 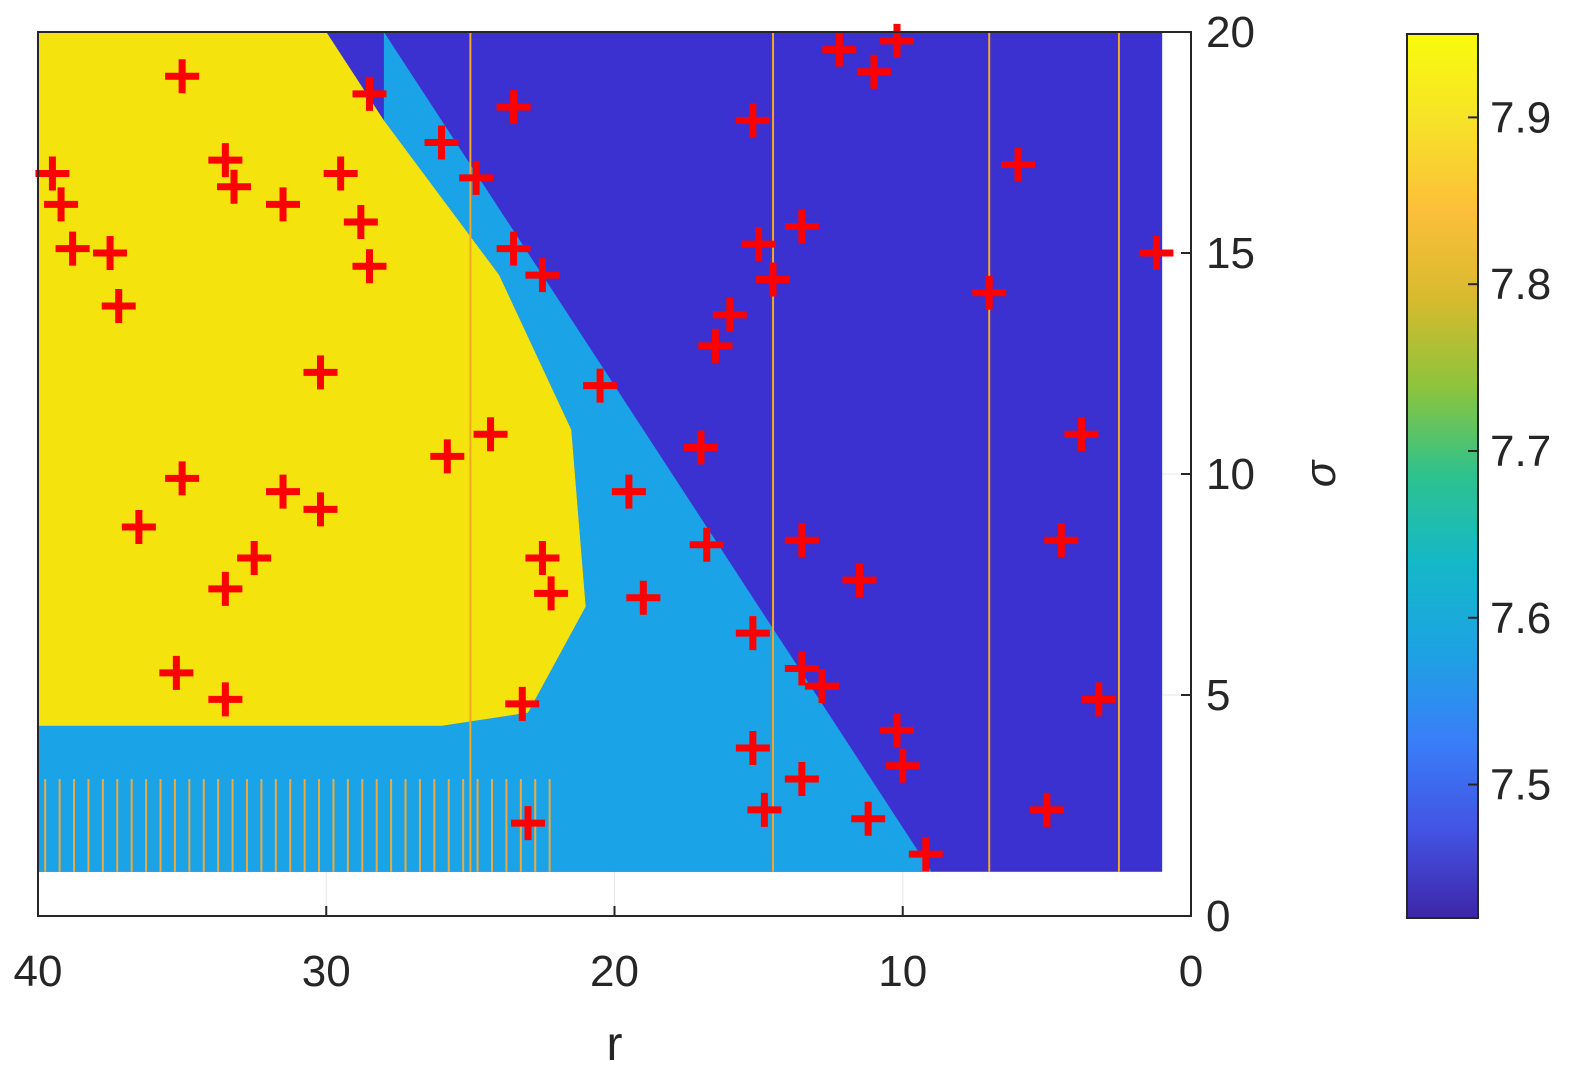 I want to click on x-tick-label: 0, so click(x=1191, y=971).